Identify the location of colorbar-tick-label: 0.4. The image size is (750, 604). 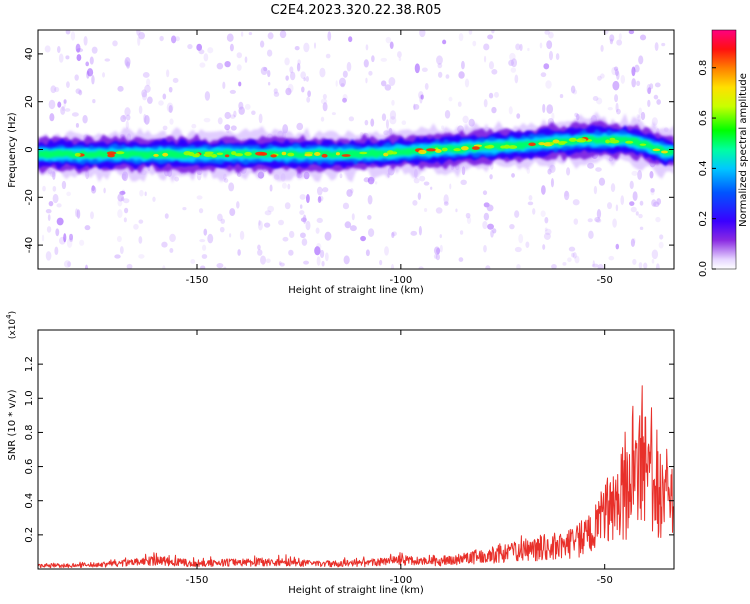
(703, 168).